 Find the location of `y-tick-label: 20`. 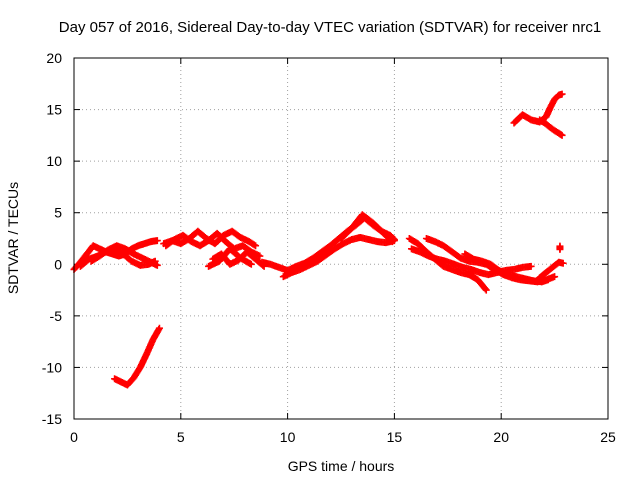

y-tick-label: 20 is located at coordinates (54, 58).